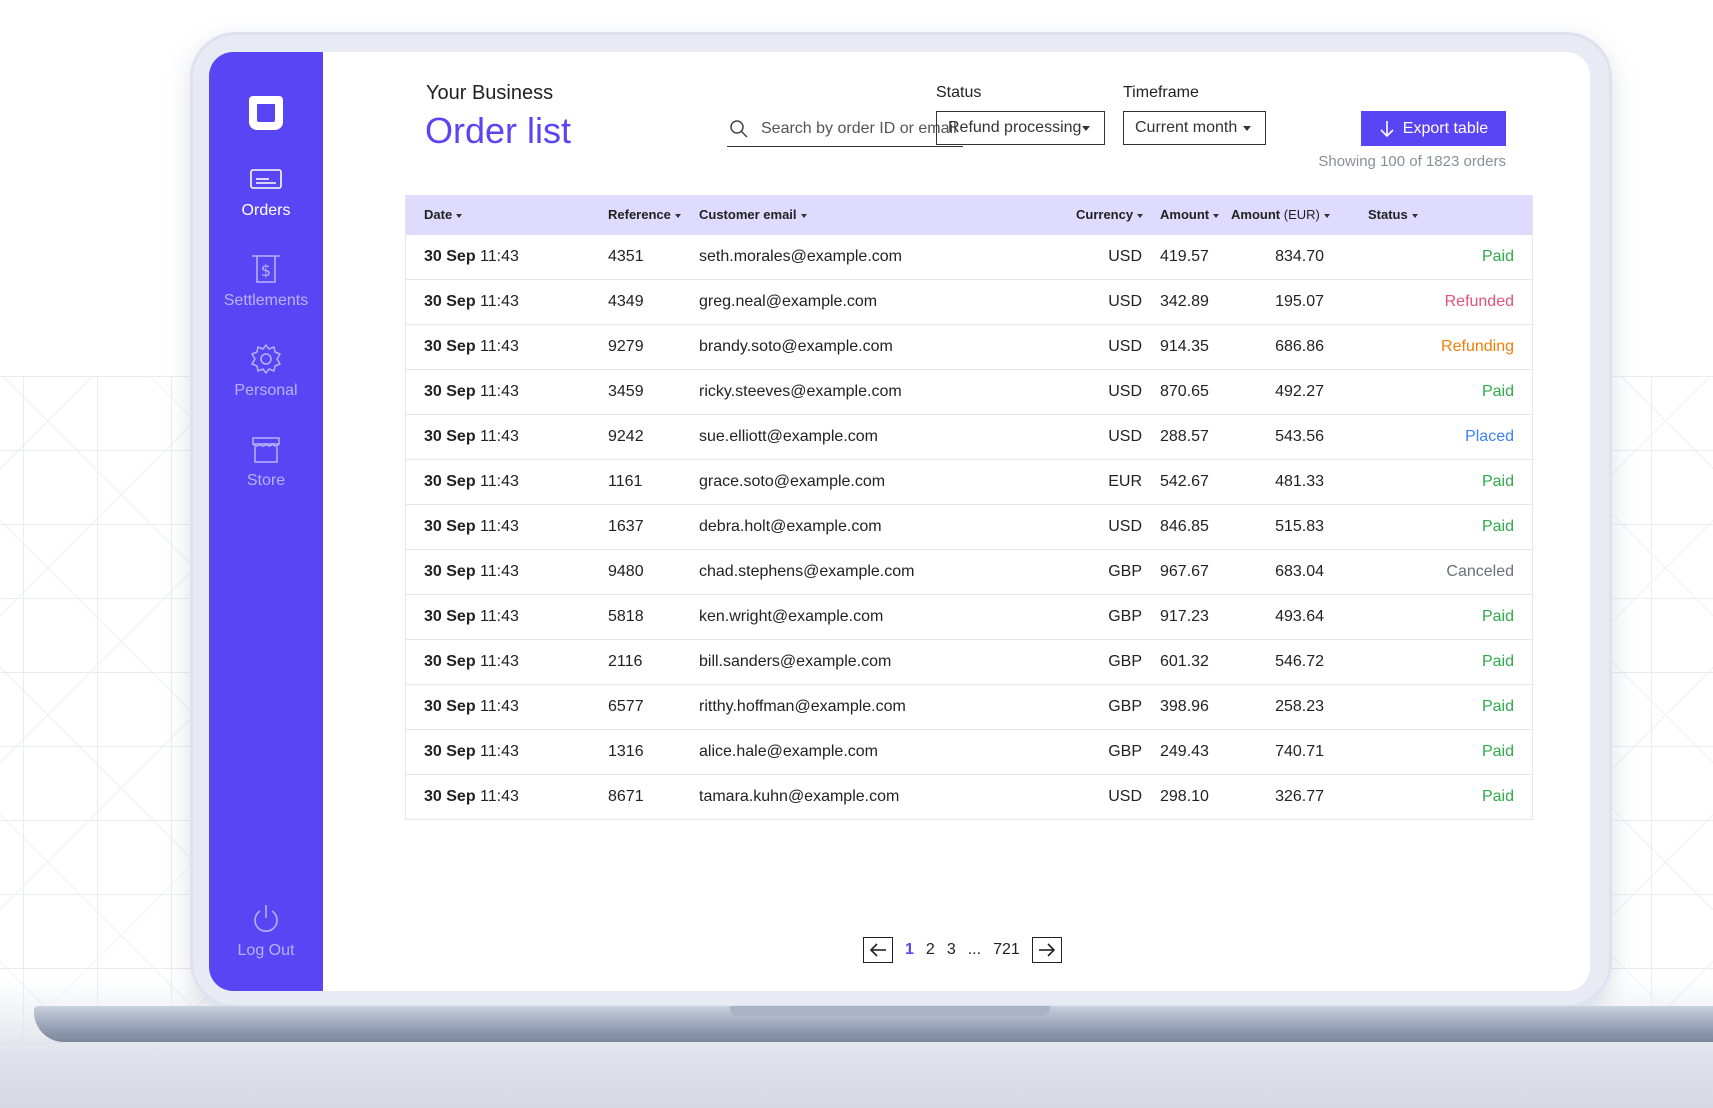 The image size is (1713, 1108). Describe the element at coordinates (909, 949) in the screenshot. I see `page-link-1: 1` at that location.